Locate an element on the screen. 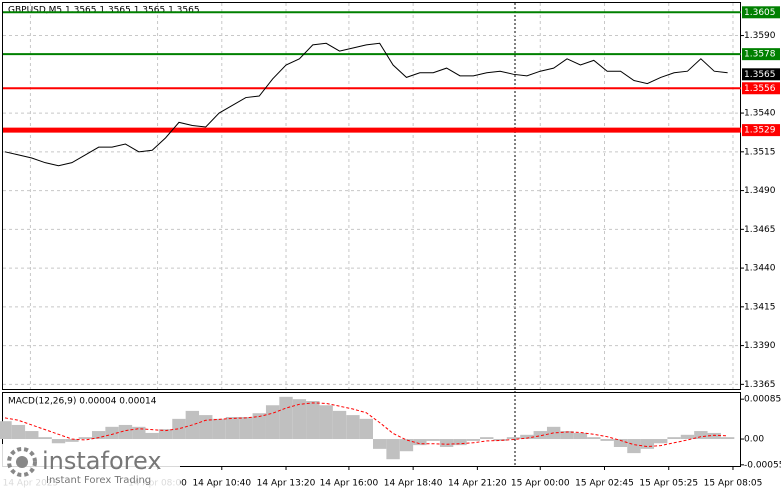 This screenshot has width=781, height=489. level-label: 1.3556 is located at coordinates (760, 89).